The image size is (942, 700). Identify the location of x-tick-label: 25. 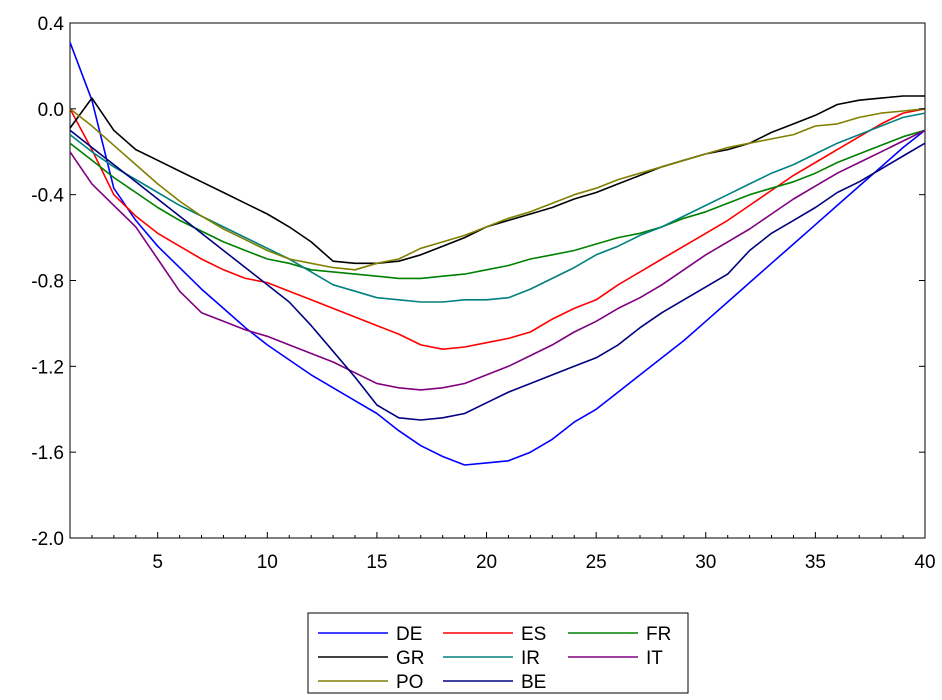
(596, 562).